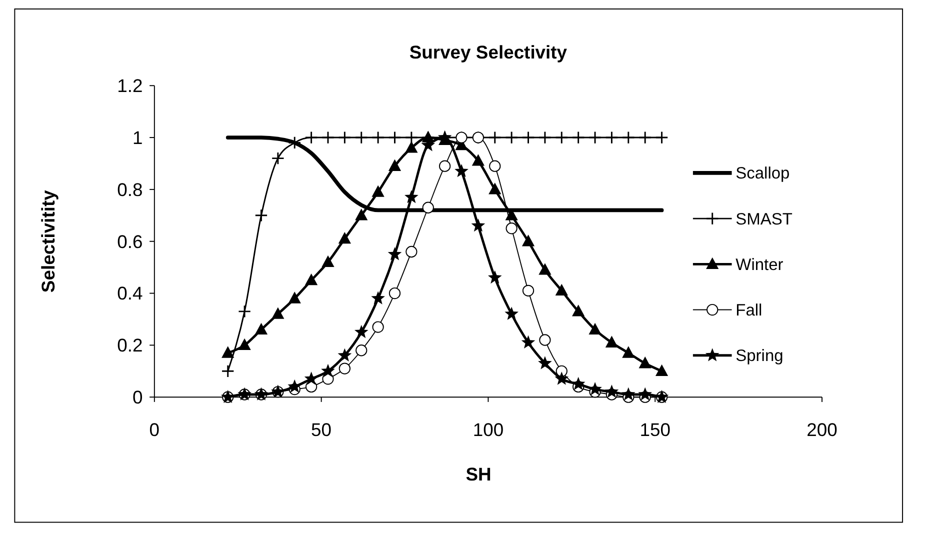 The image size is (925, 539). What do you see at coordinates (154, 429) in the screenshot?
I see `x-tick-label: 0` at bounding box center [154, 429].